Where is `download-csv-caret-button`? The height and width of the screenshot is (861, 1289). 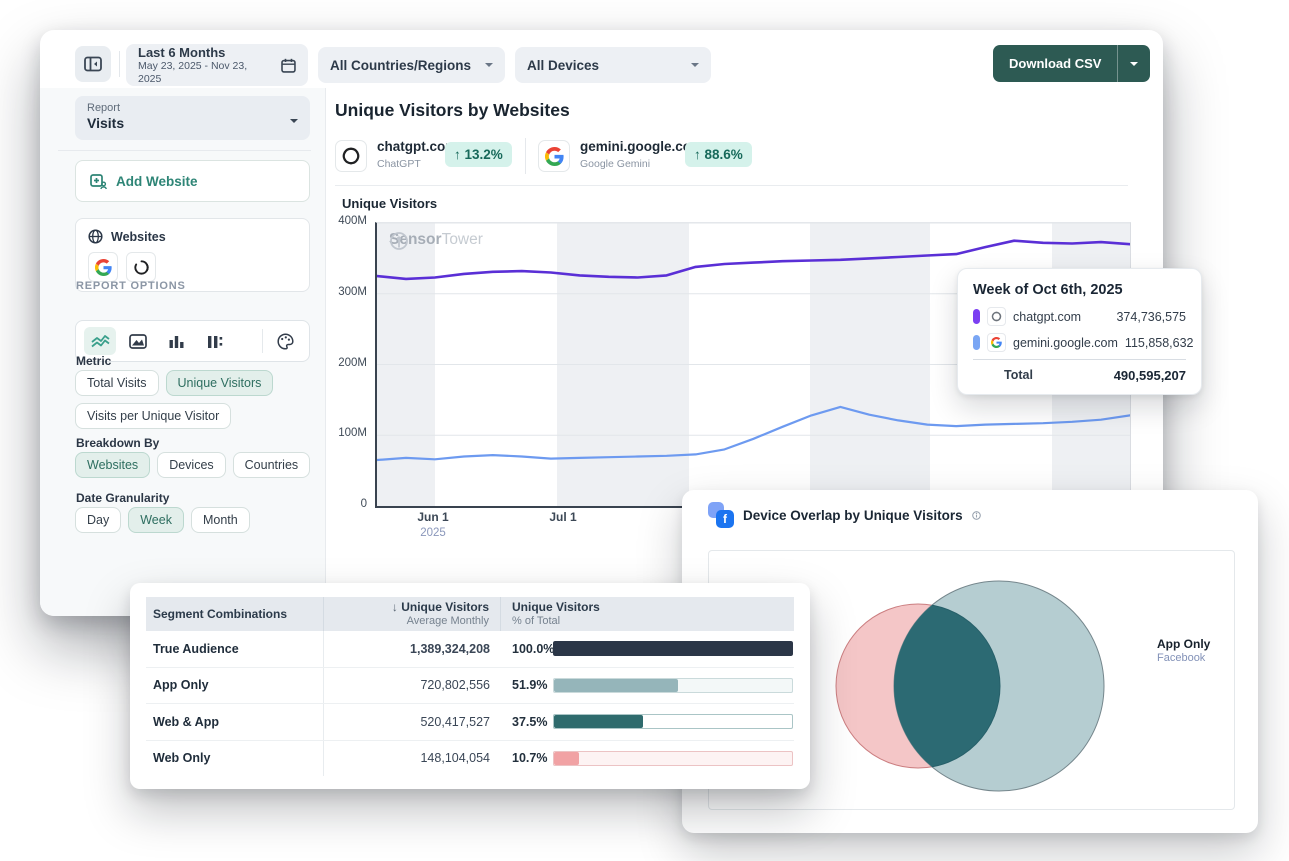
download-csv-caret-button is located at coordinates (1134, 63).